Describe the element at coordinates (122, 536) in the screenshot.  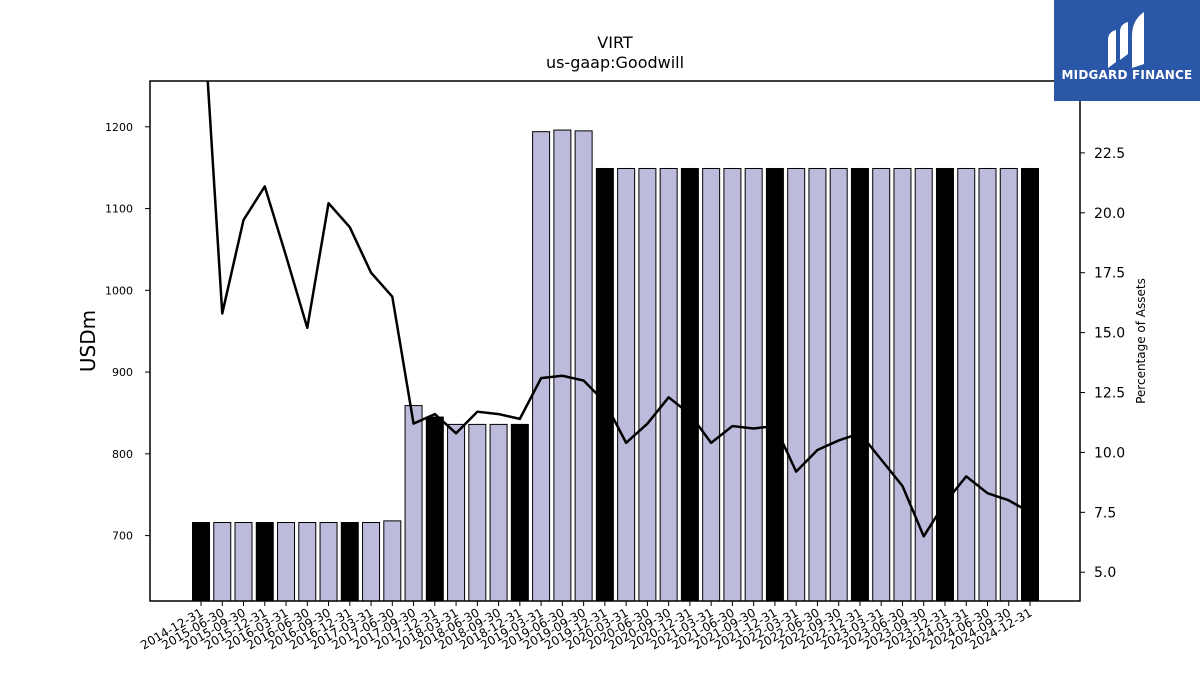
I see `y-tick-label: 700` at that location.